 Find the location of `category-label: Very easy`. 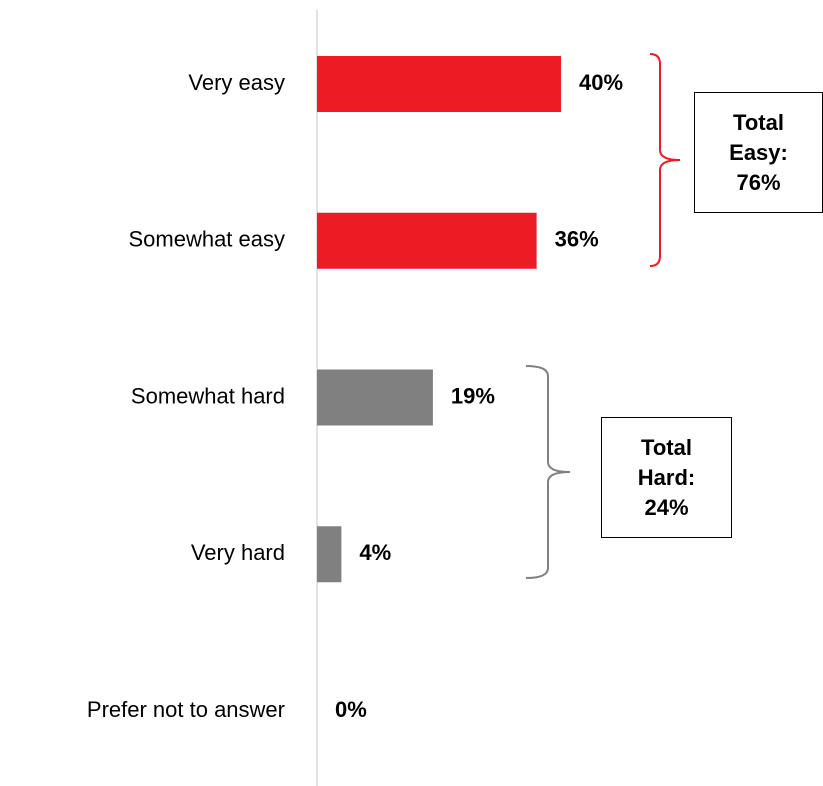

category-label: Very easy is located at coordinates (236, 82).